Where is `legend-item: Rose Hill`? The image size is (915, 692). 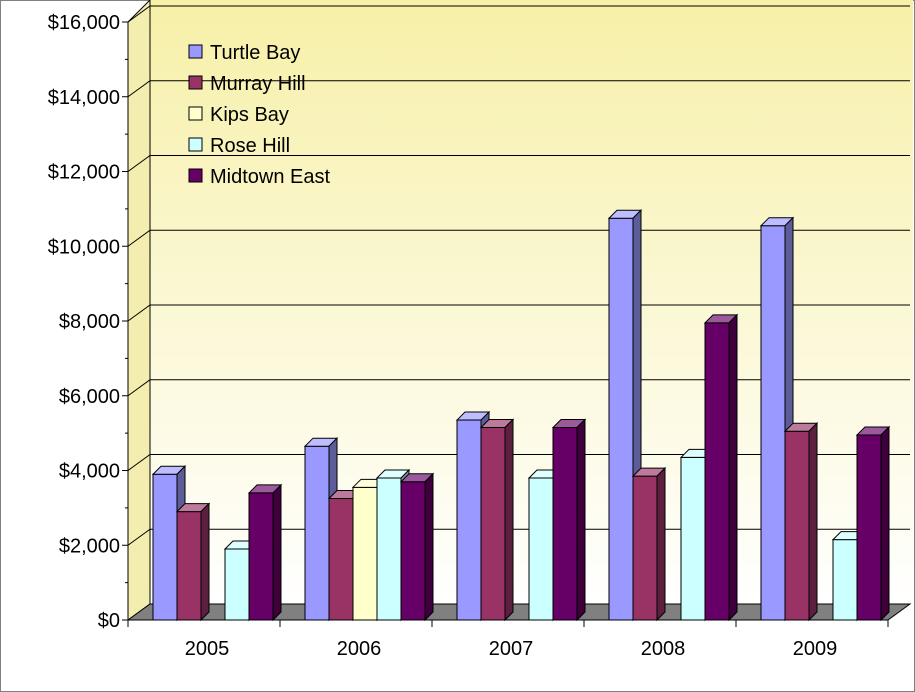 legend-item: Rose Hill is located at coordinates (239, 146).